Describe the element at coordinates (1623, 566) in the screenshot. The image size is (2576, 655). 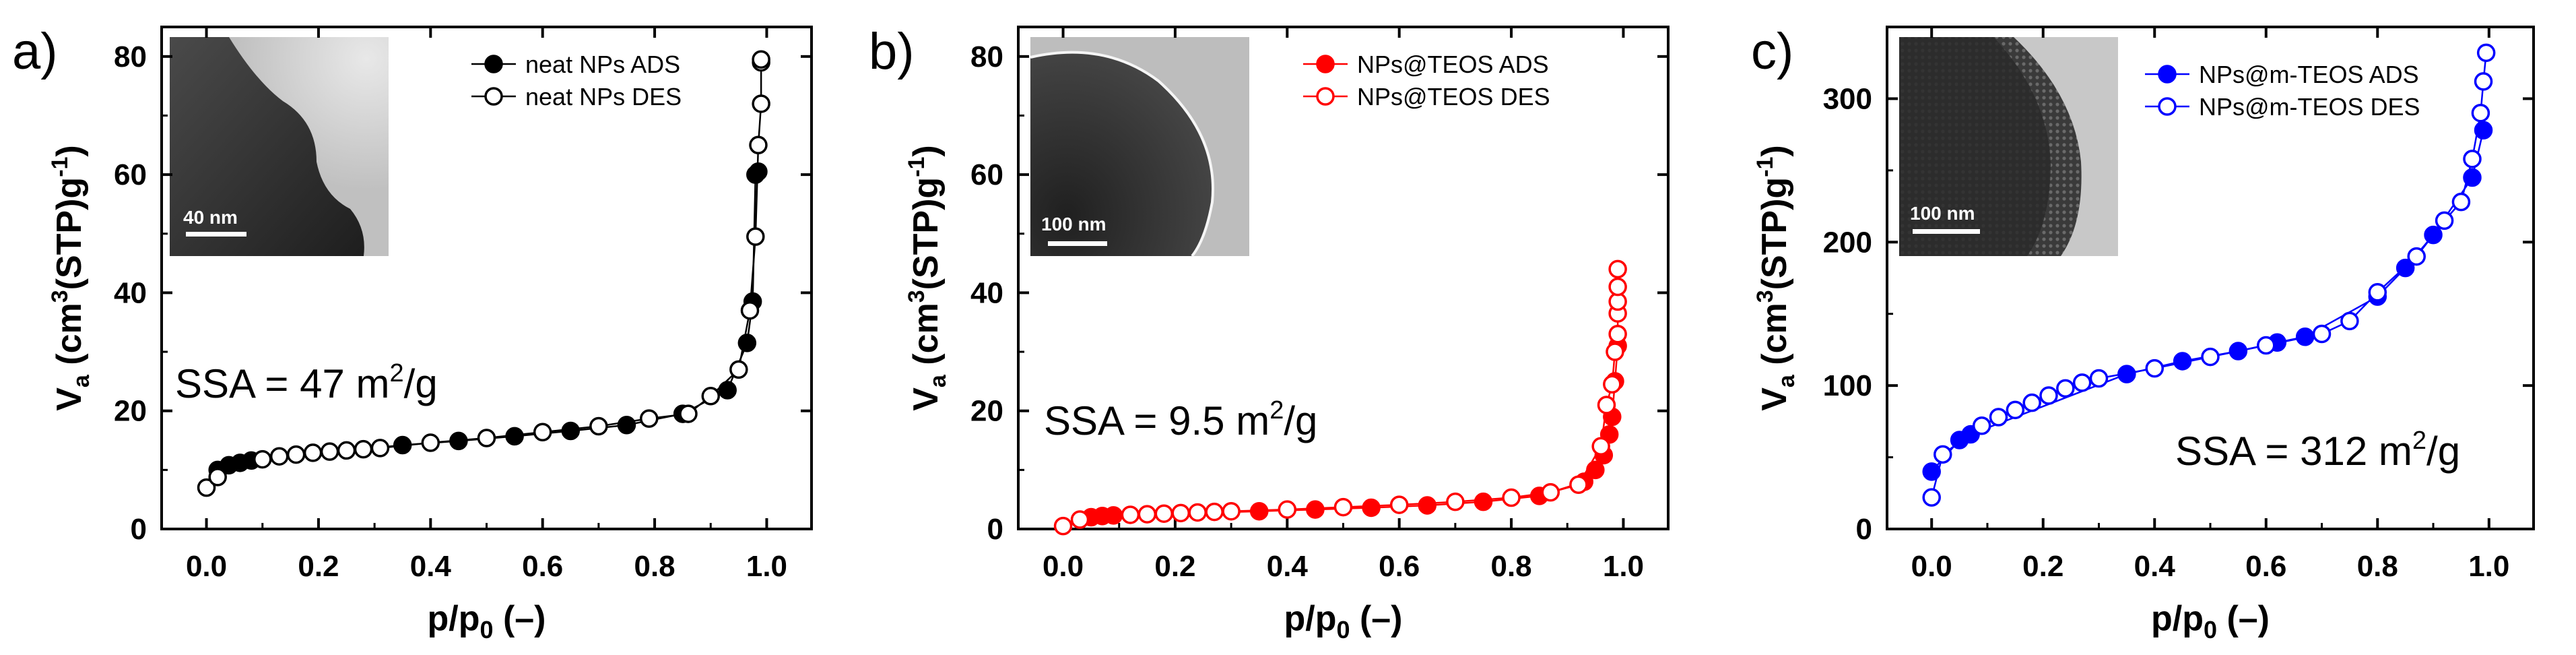
I see `x-tick-label-b: 1.0` at that location.